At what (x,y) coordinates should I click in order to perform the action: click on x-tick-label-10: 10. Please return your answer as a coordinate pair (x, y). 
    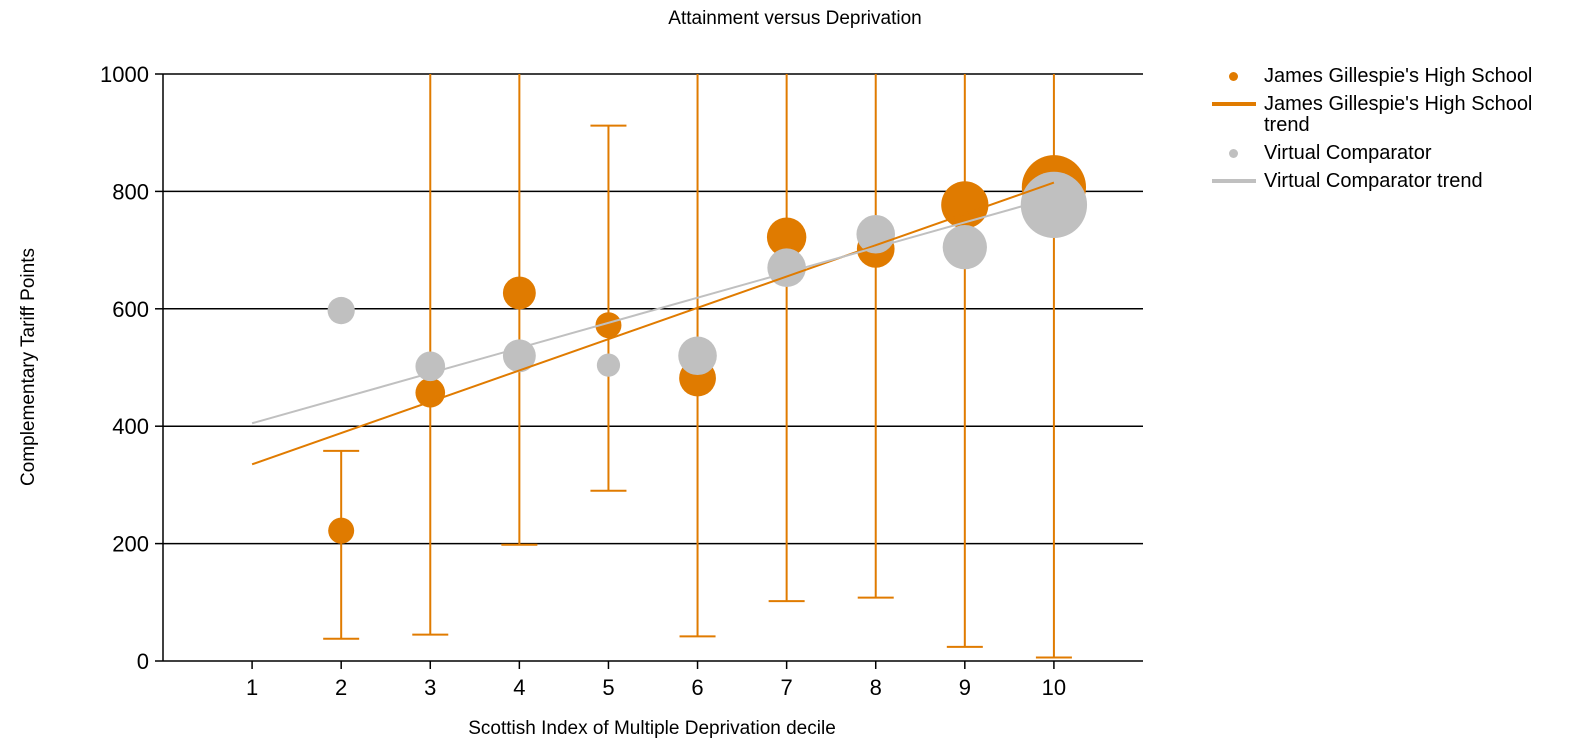
    Looking at the image, I should click on (1054, 687).